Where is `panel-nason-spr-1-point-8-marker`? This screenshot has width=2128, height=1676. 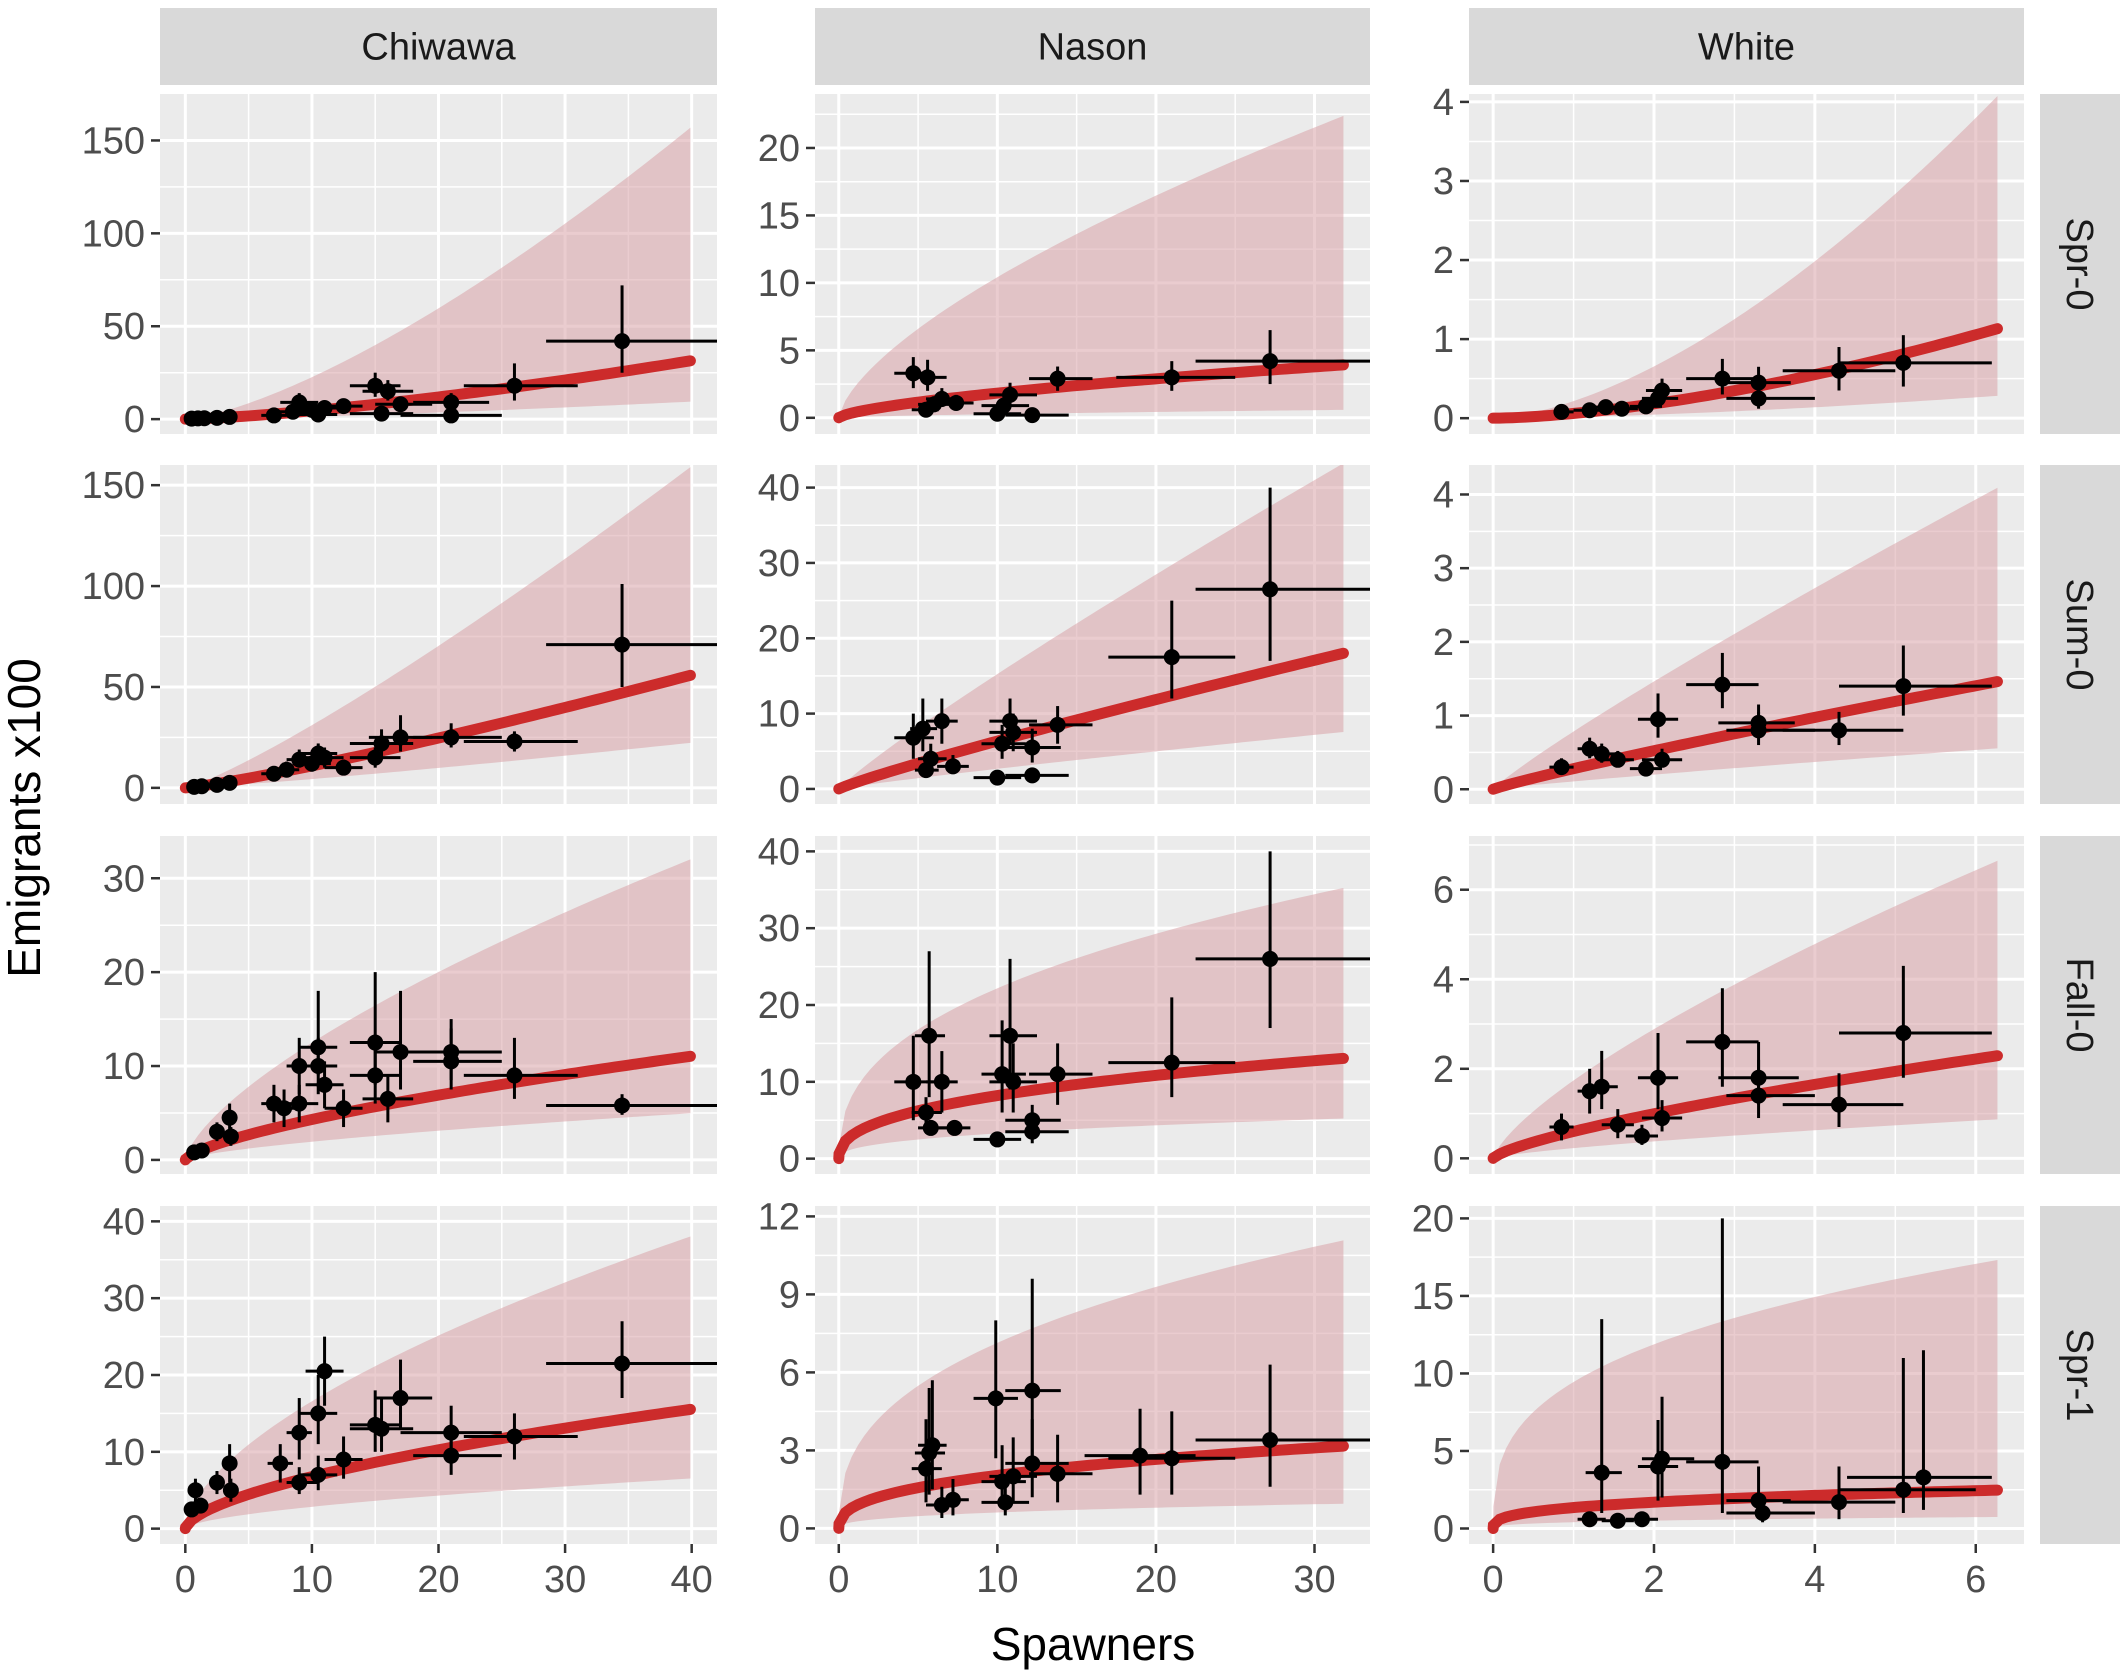
panel-nason-spr-1-point-8-marker is located at coordinates (1013, 1476).